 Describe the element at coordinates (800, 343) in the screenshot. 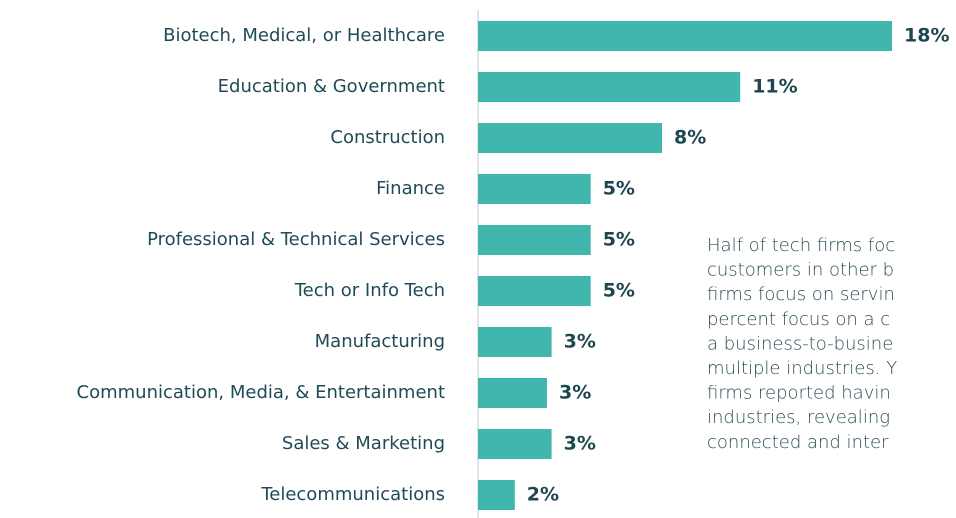

I see `annotation-line: a business-to-busine` at that location.